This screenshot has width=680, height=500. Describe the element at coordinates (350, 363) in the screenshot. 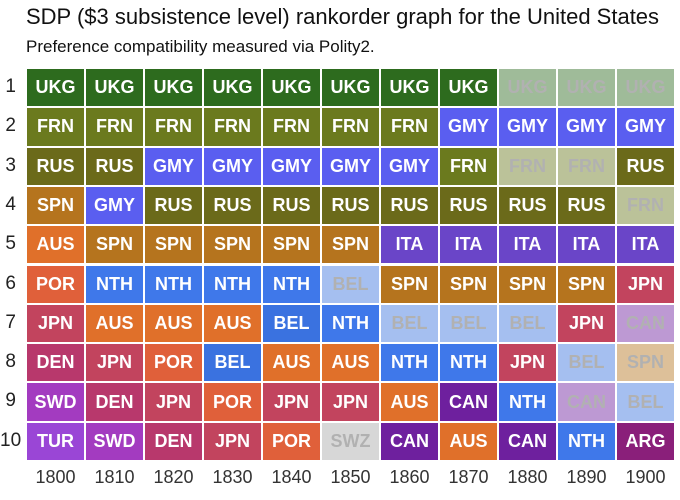

I see `rank-cell-1850-8: AUS` at that location.